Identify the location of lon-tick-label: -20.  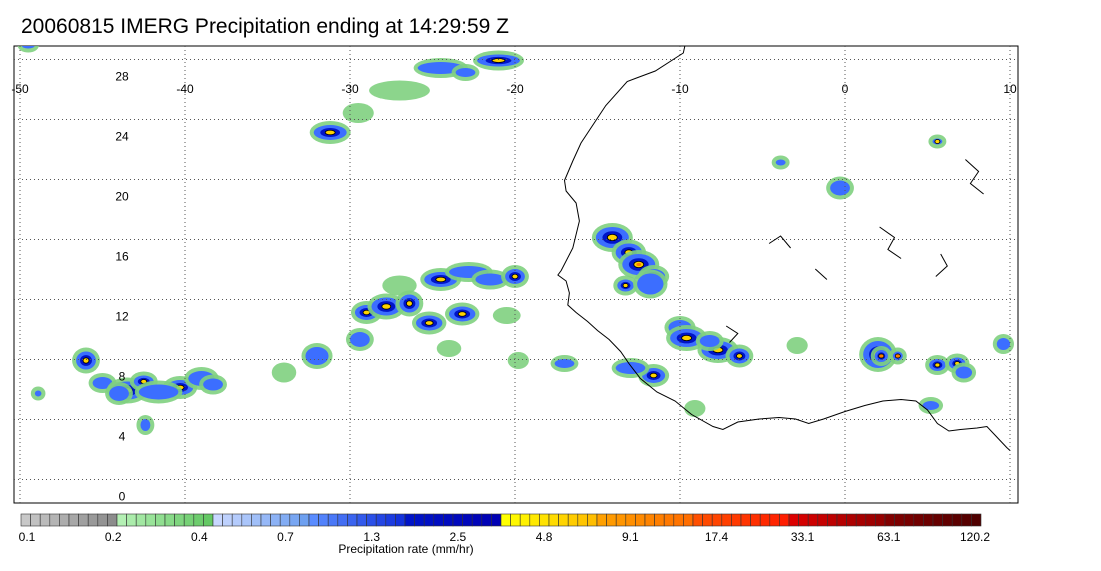
(515, 89).